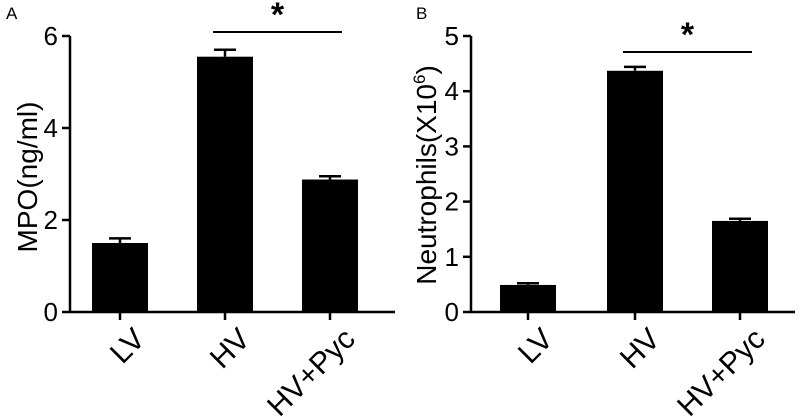 The height and width of the screenshot is (417, 800). I want to click on panel-a-y-axis-title: MPO(ng/ml), so click(27, 177).